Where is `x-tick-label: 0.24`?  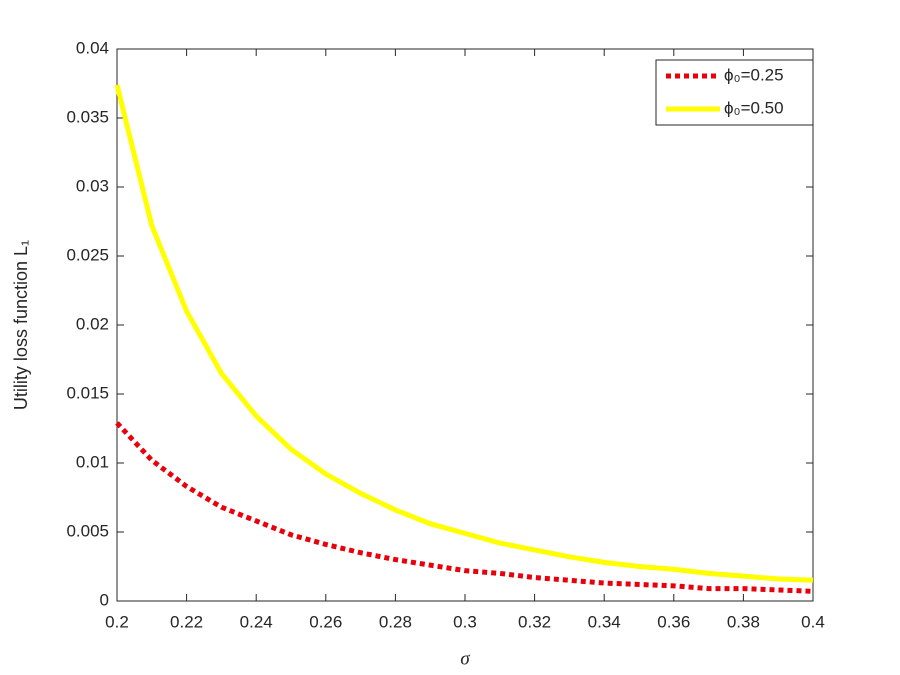 x-tick-label: 0.24 is located at coordinates (256, 621).